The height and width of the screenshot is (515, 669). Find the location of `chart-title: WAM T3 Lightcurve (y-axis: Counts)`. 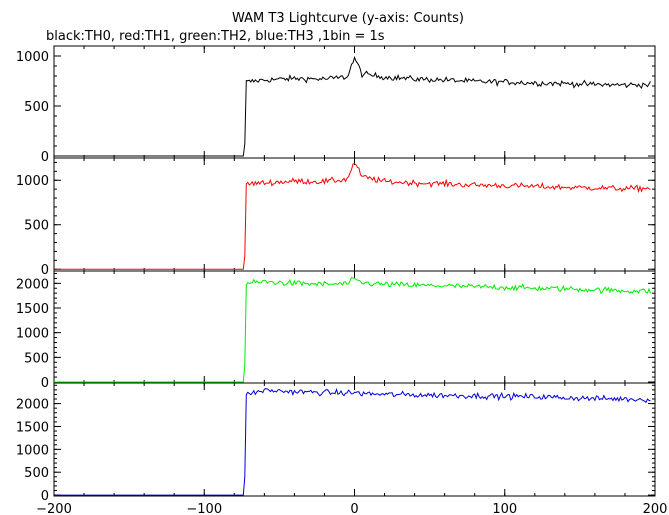

chart-title: WAM T3 Lightcurve (y-axis: Counts) is located at coordinates (348, 18).